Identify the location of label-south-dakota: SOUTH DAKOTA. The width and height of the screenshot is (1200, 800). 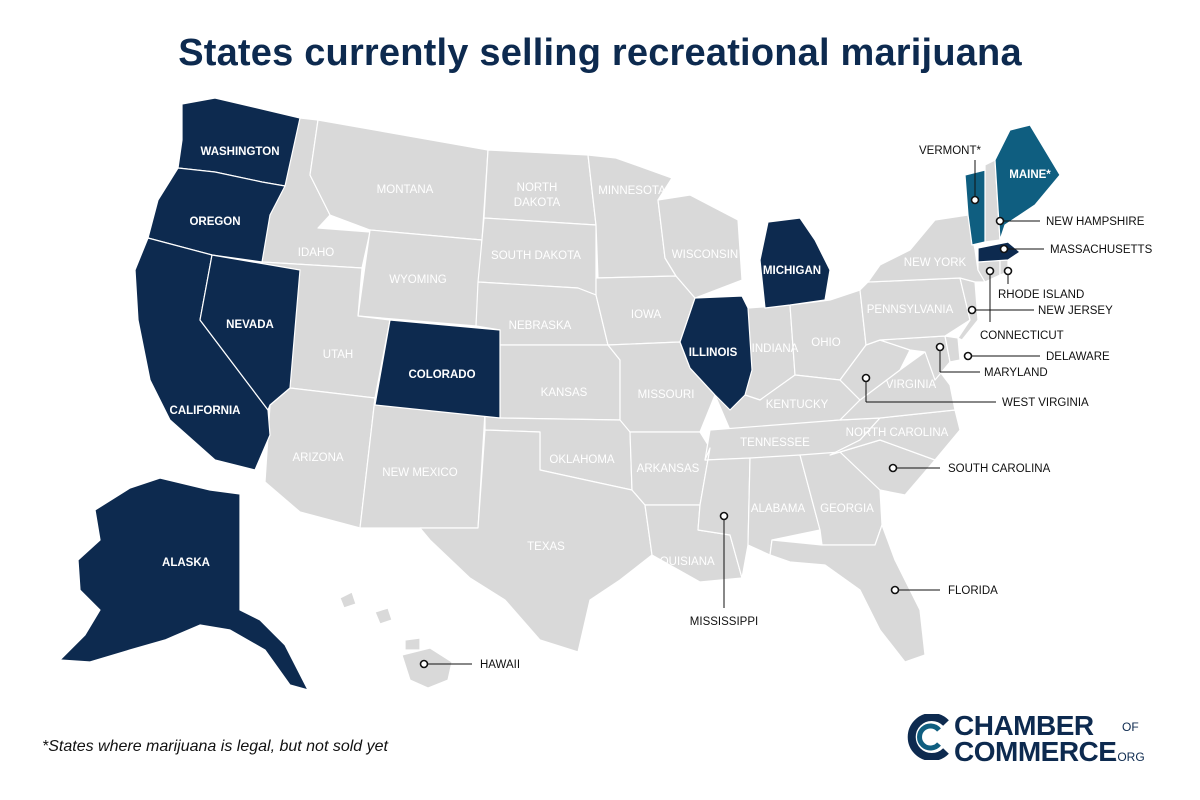
(536, 256).